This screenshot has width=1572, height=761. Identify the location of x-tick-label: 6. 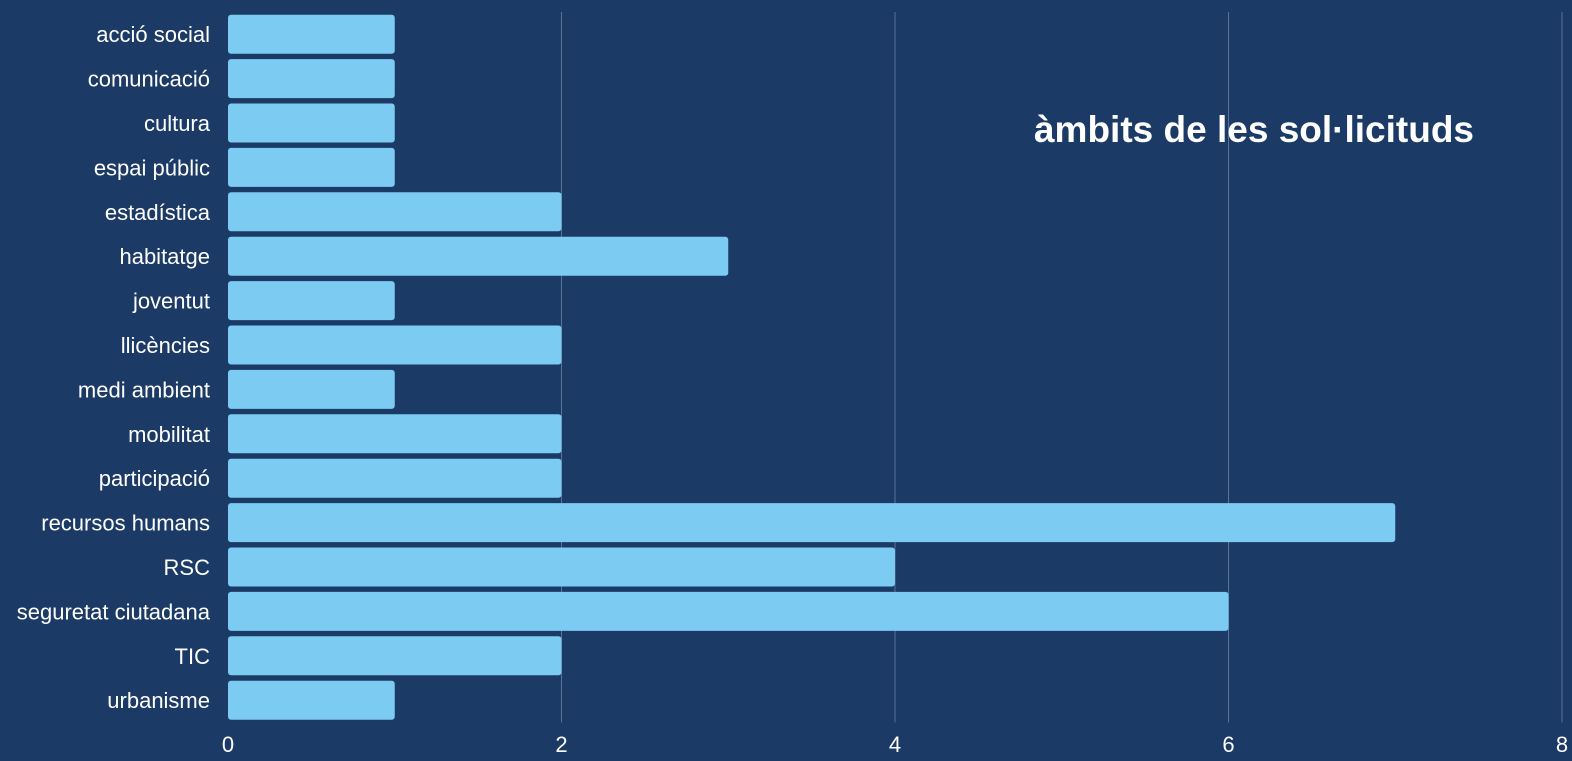
(1228, 744).